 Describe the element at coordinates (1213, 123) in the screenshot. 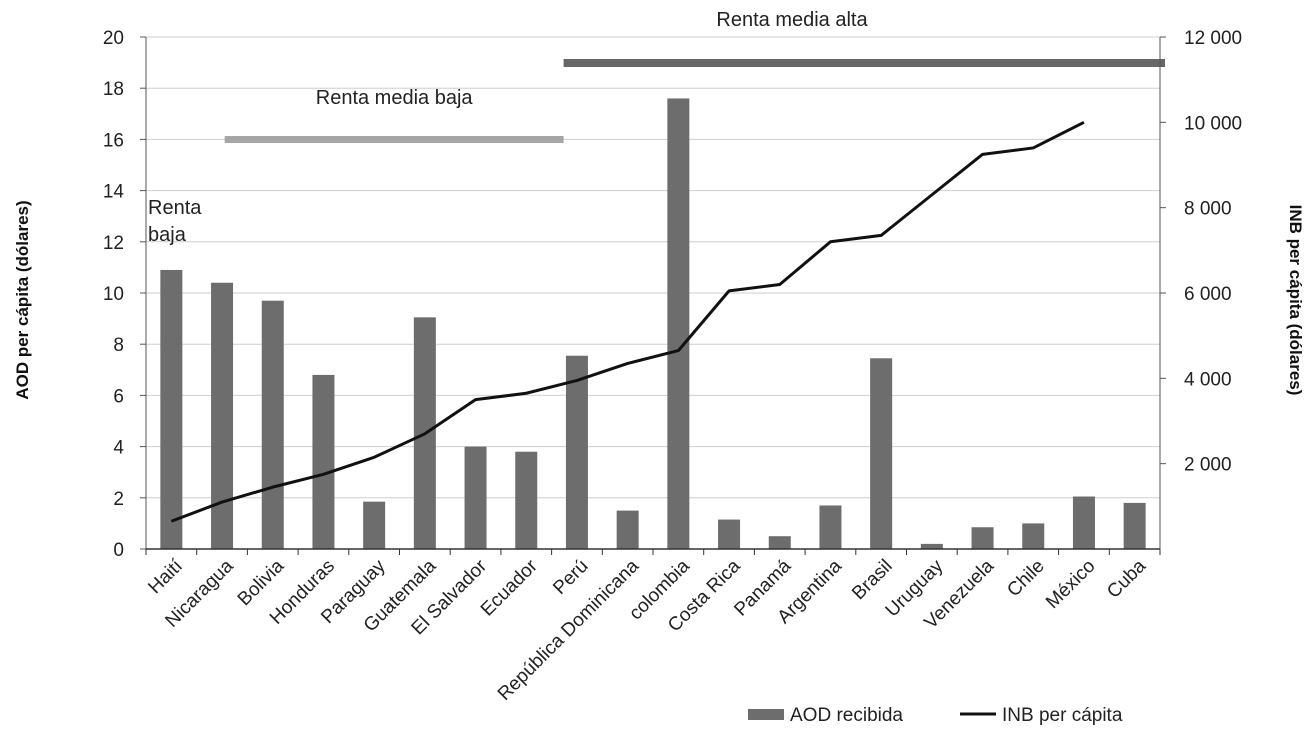

I see `right-tick-label: 10 000` at that location.